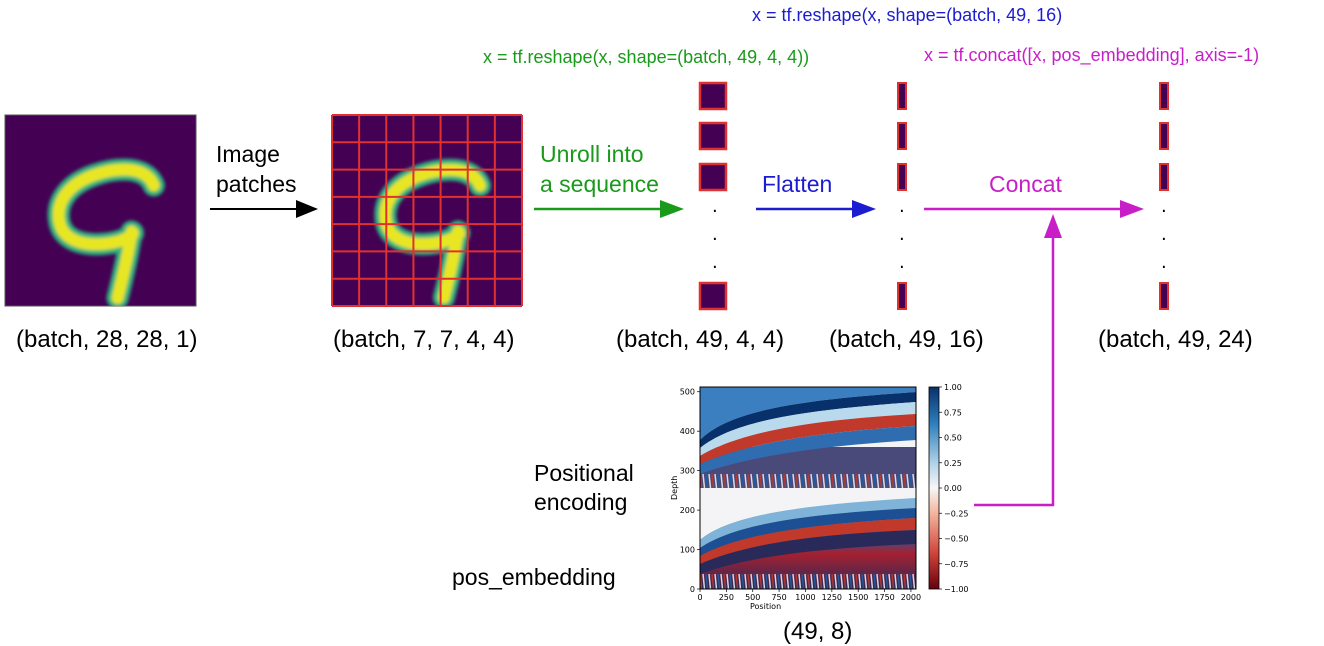 The image size is (1324, 646). Describe the element at coordinates (100, 210) in the screenshot. I see `input-image` at that location.